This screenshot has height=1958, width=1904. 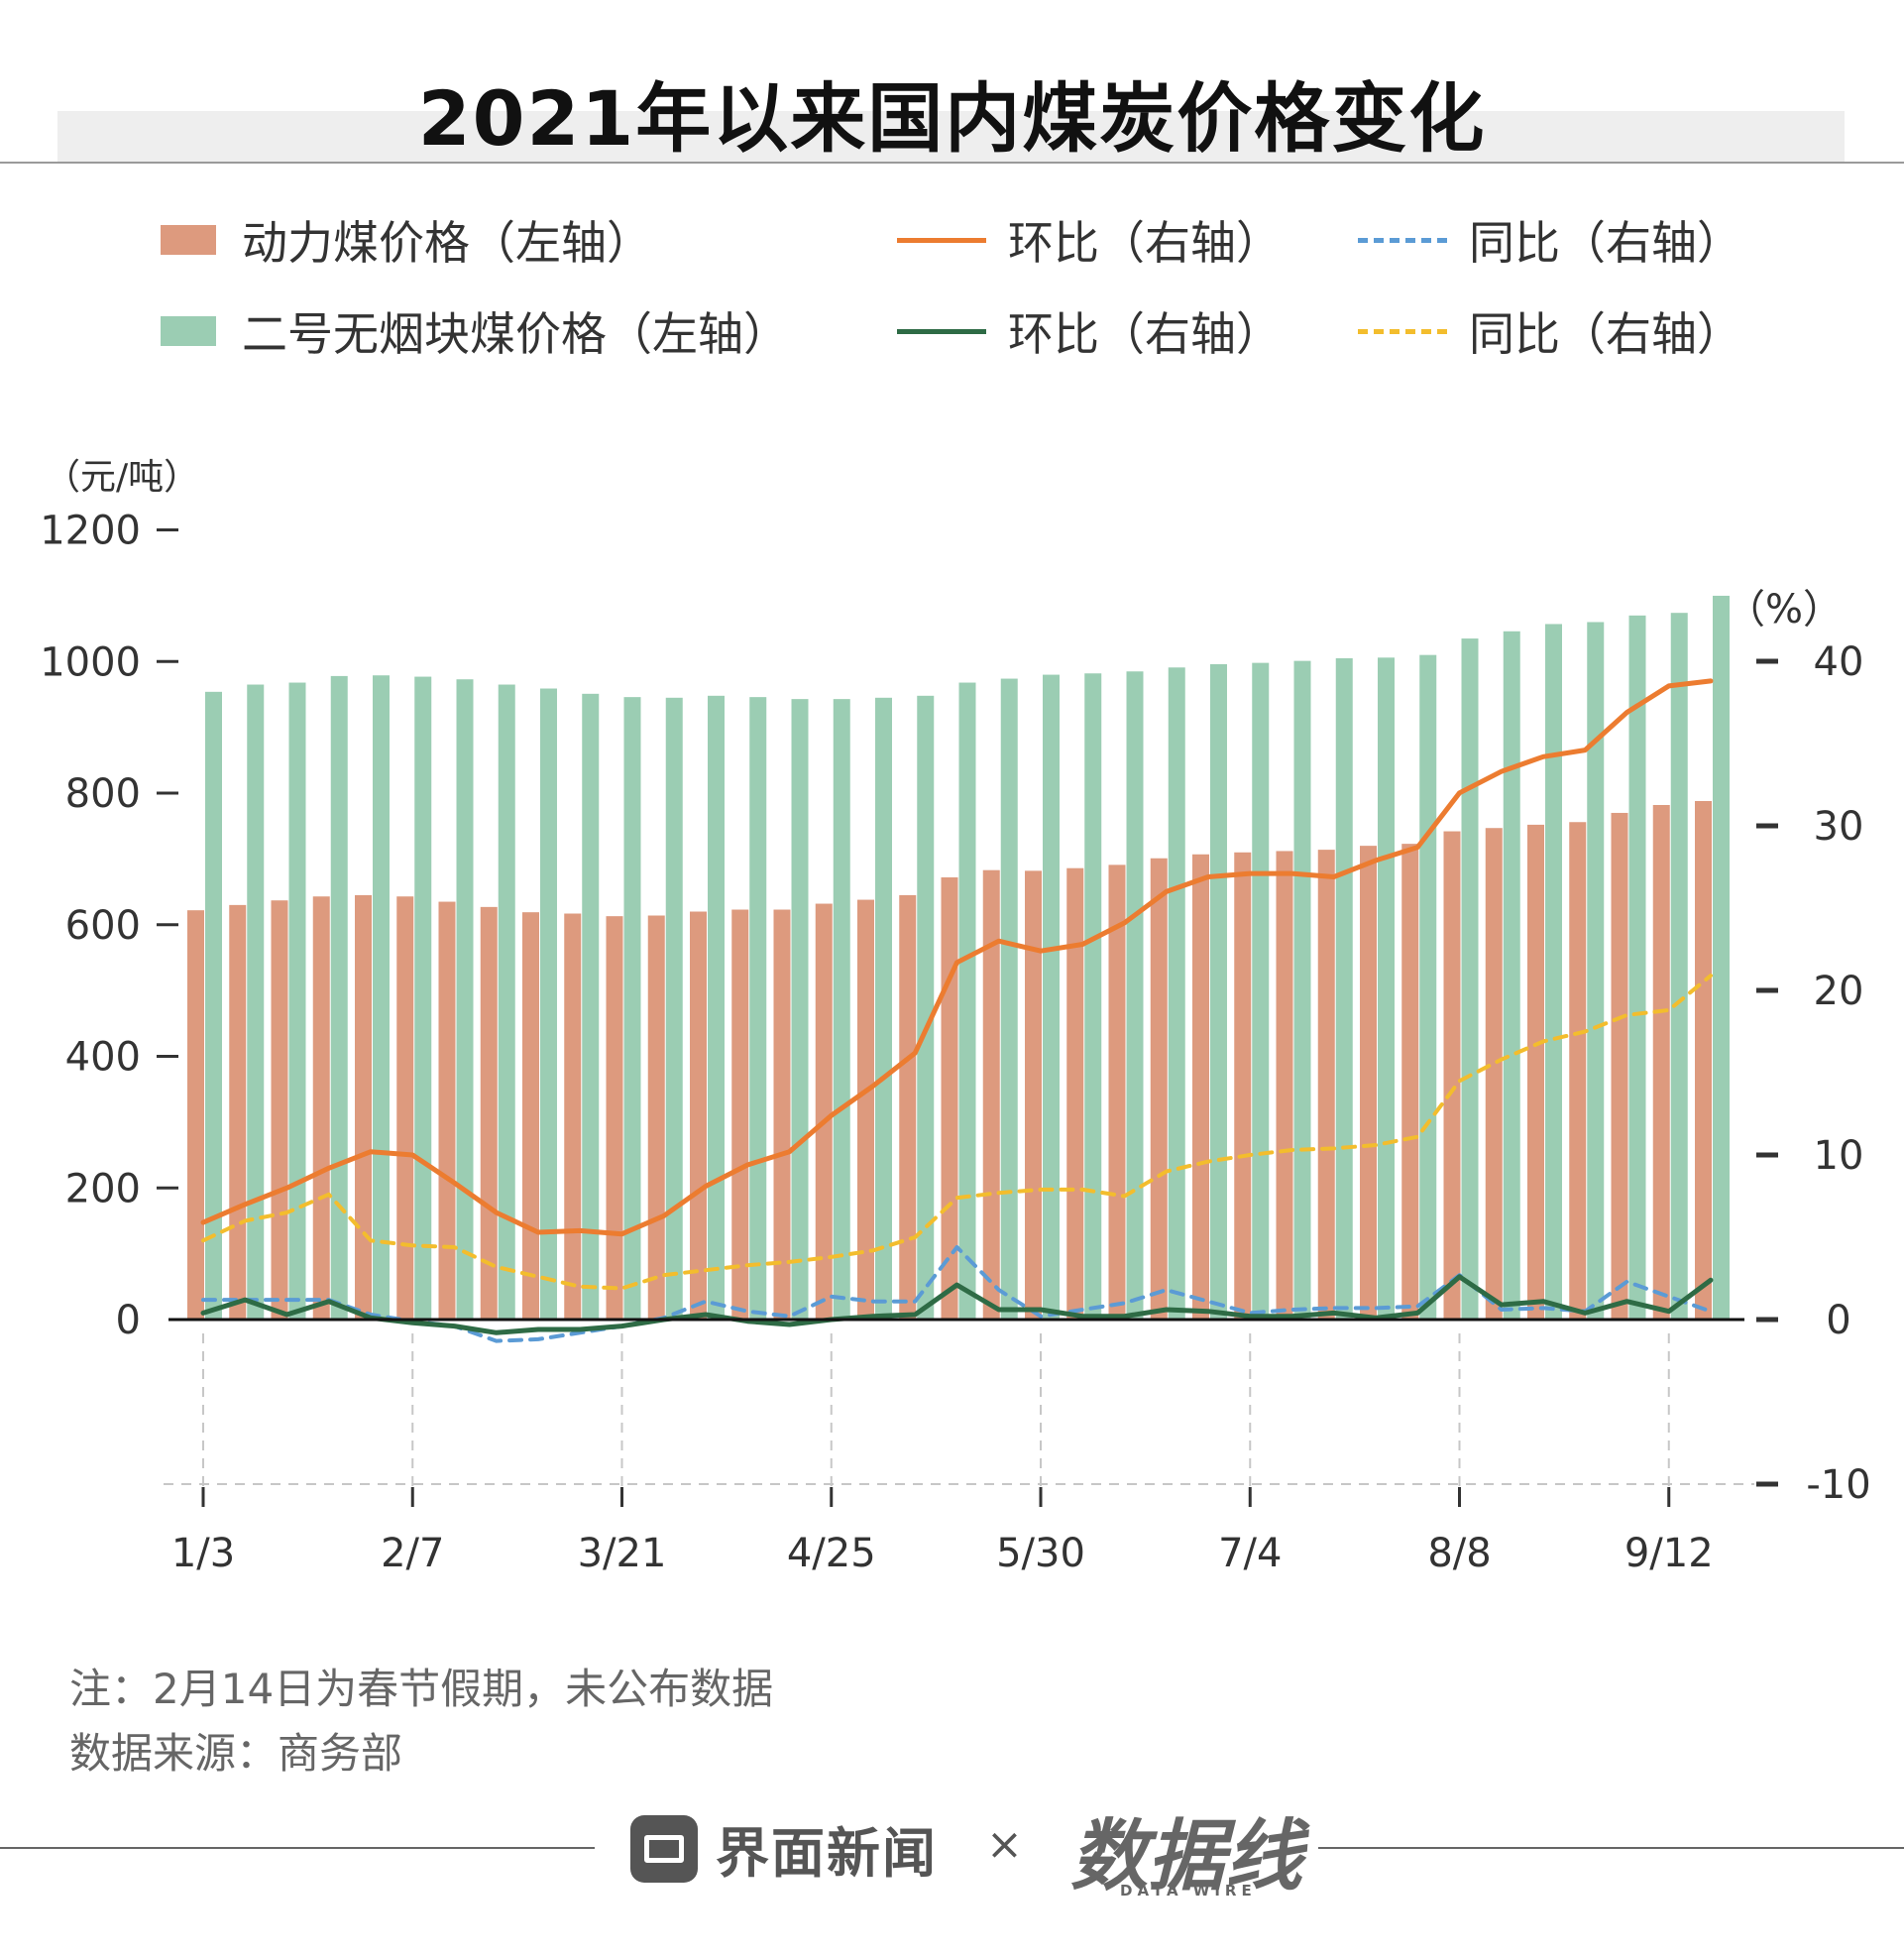 I want to click on legend-label: 同比（右轴）, so click(x=1605, y=334).